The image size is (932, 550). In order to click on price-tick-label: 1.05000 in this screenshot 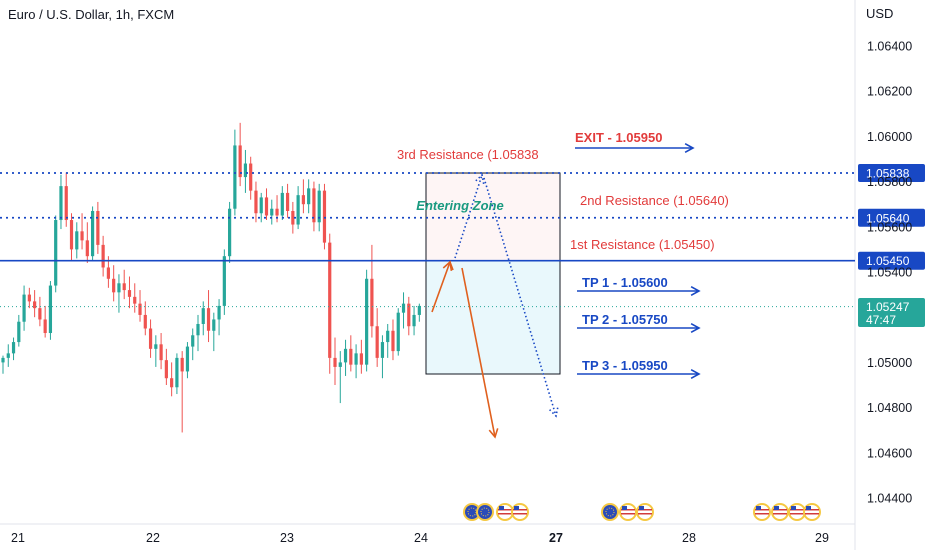, I will do `click(889, 363)`.